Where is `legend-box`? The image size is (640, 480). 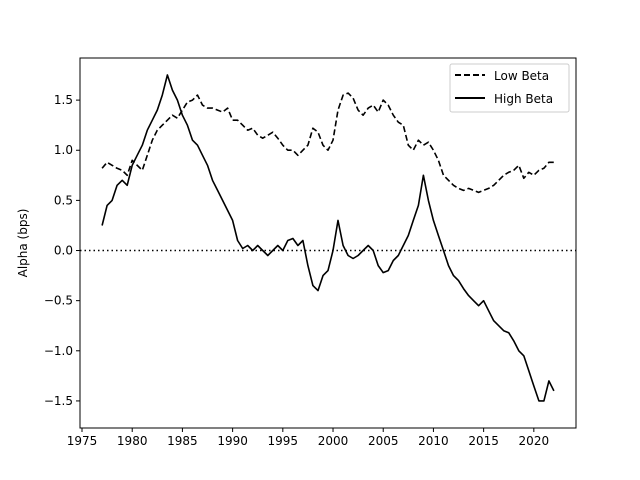 legend-box is located at coordinates (509, 88).